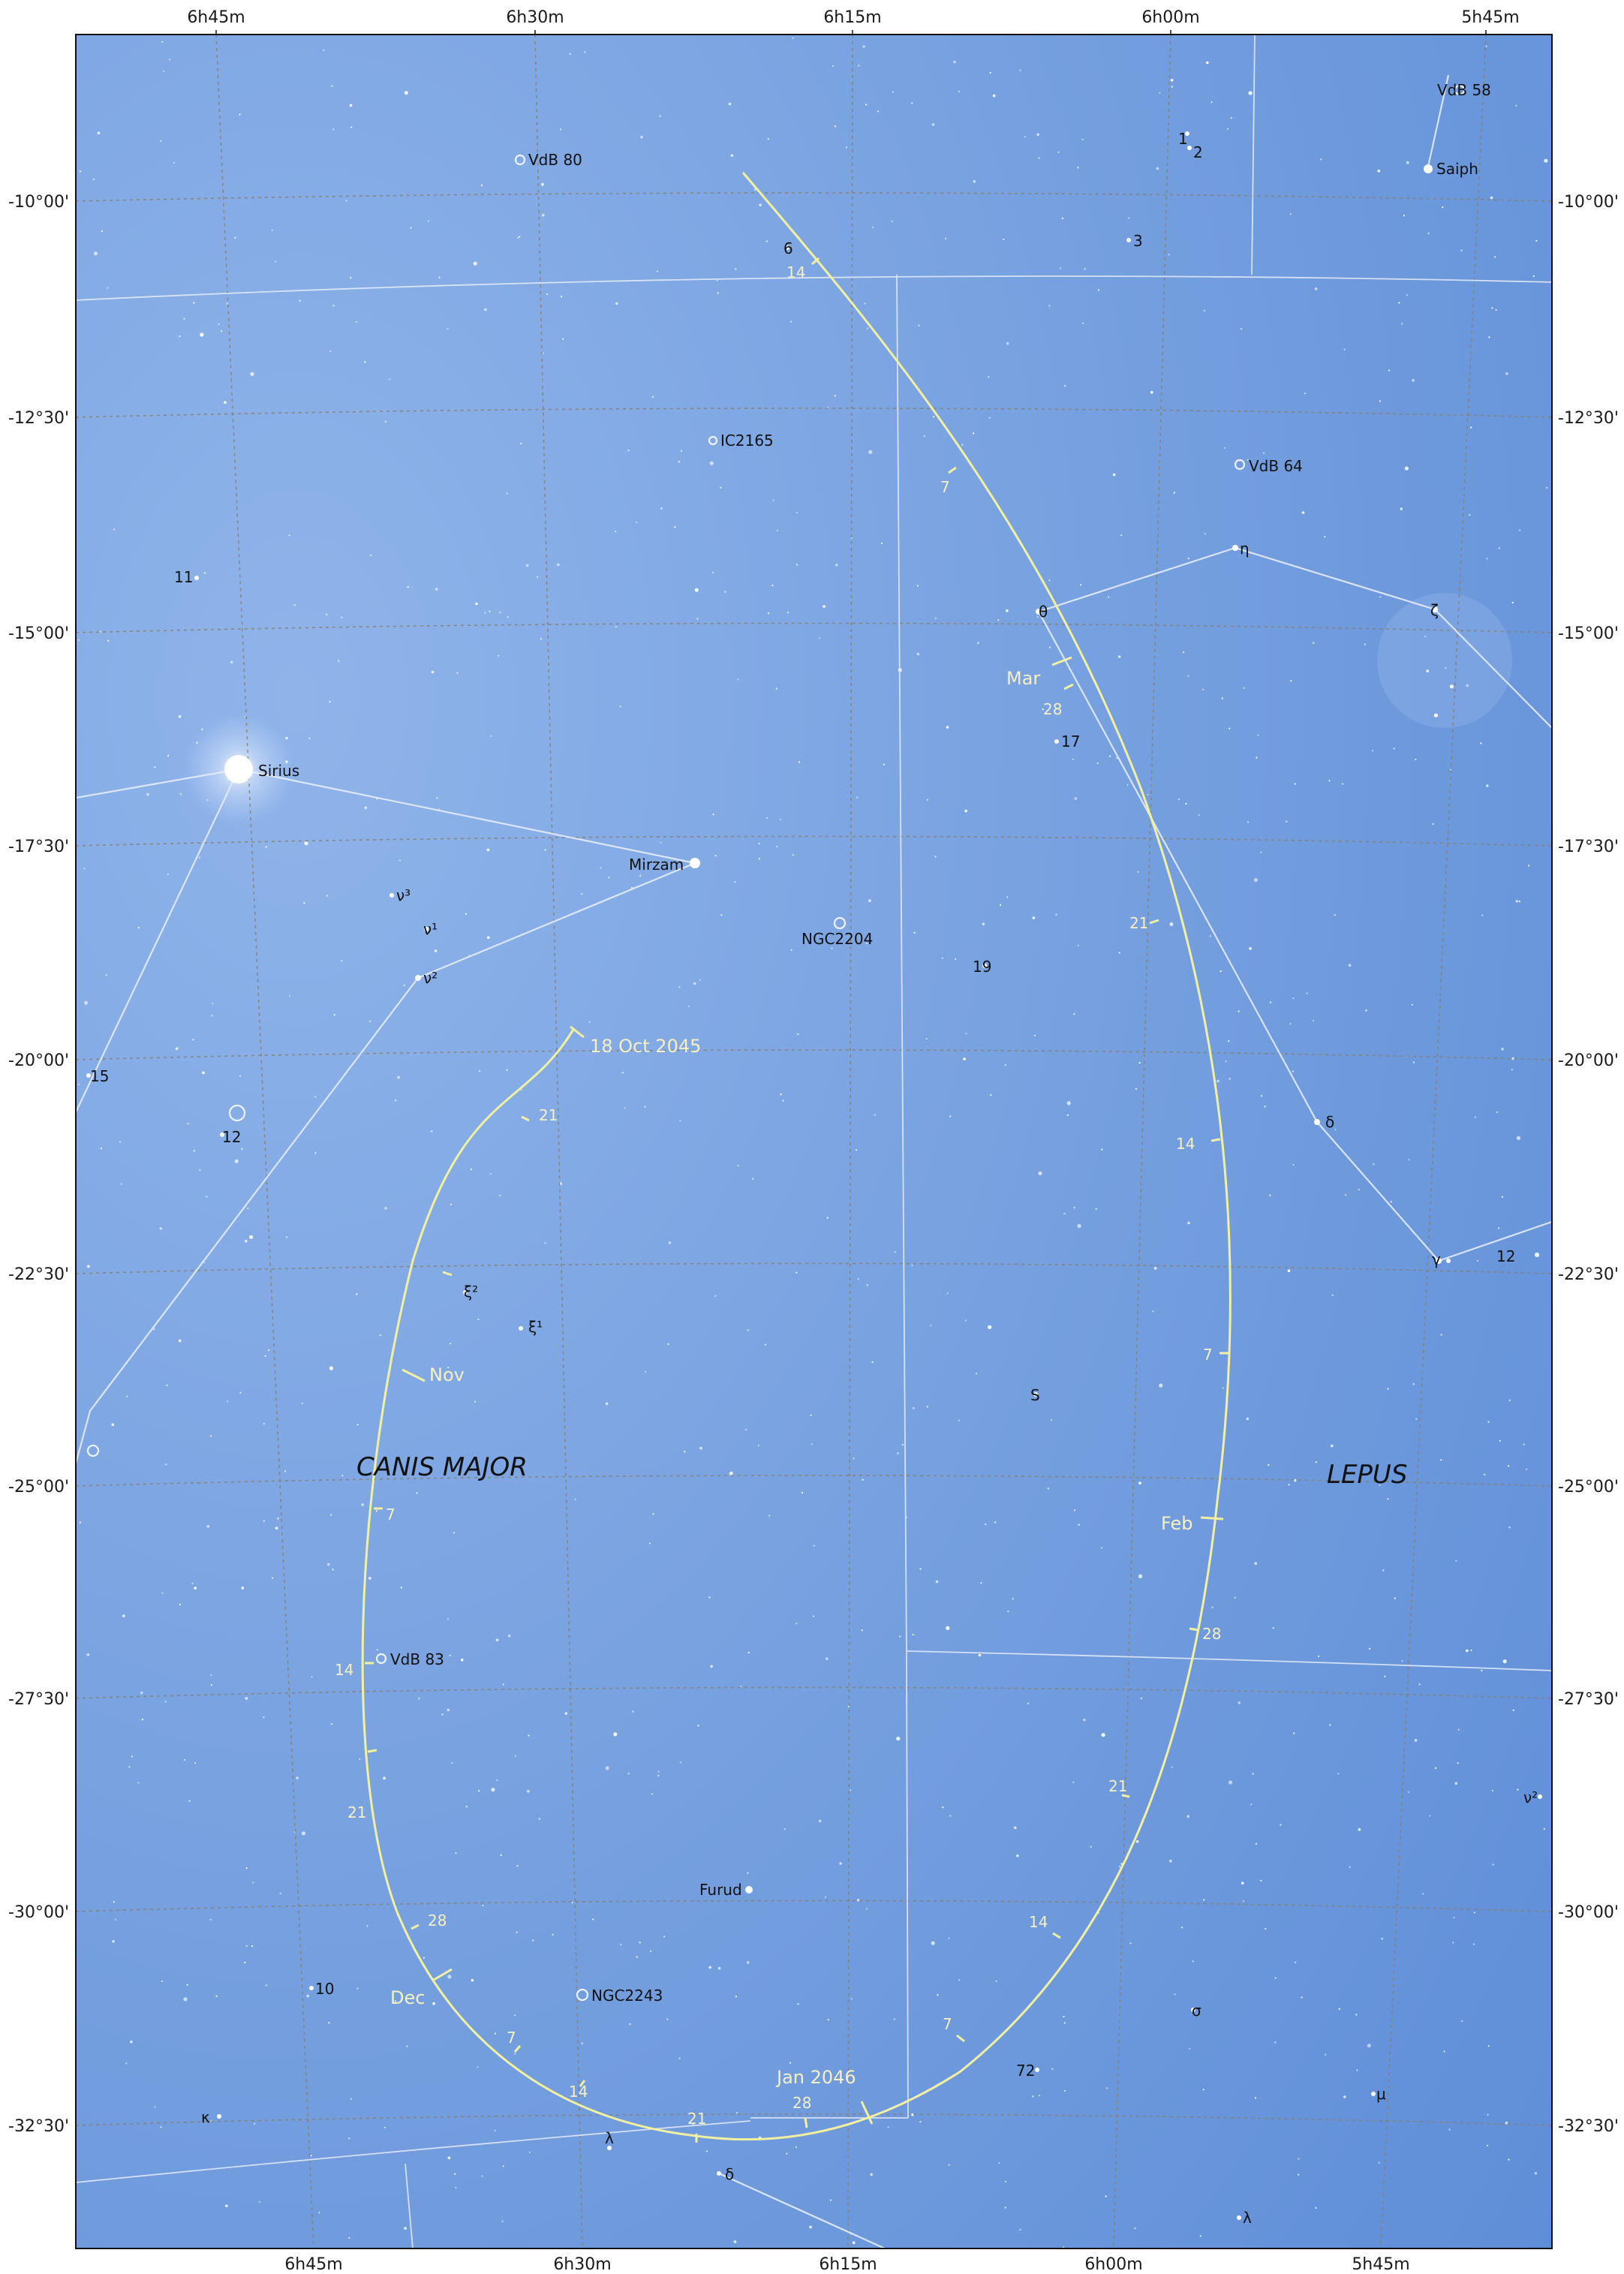  Describe the element at coordinates (1177, 1523) in the screenshot. I see `month-label-feb: Feb` at that location.